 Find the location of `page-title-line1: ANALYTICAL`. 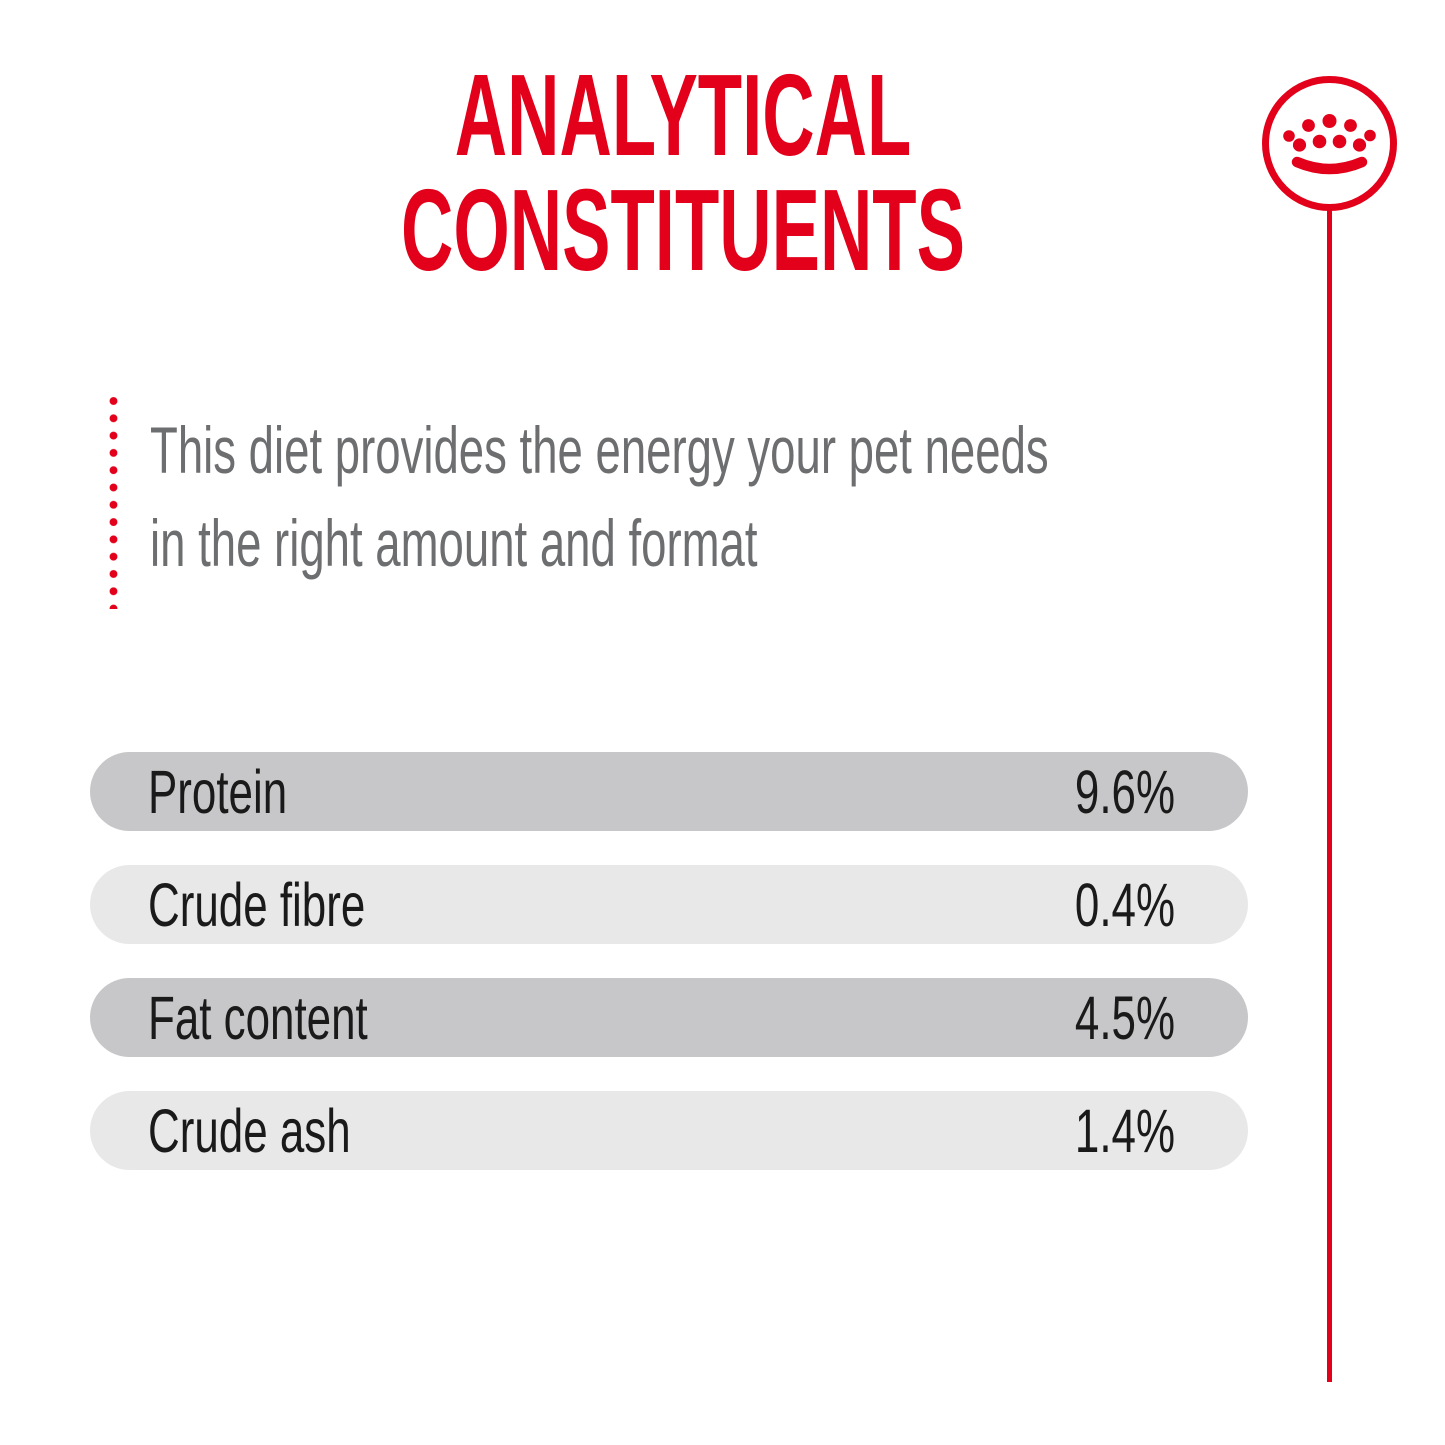

page-title-line1: ANALYTICAL is located at coordinates (683, 115).